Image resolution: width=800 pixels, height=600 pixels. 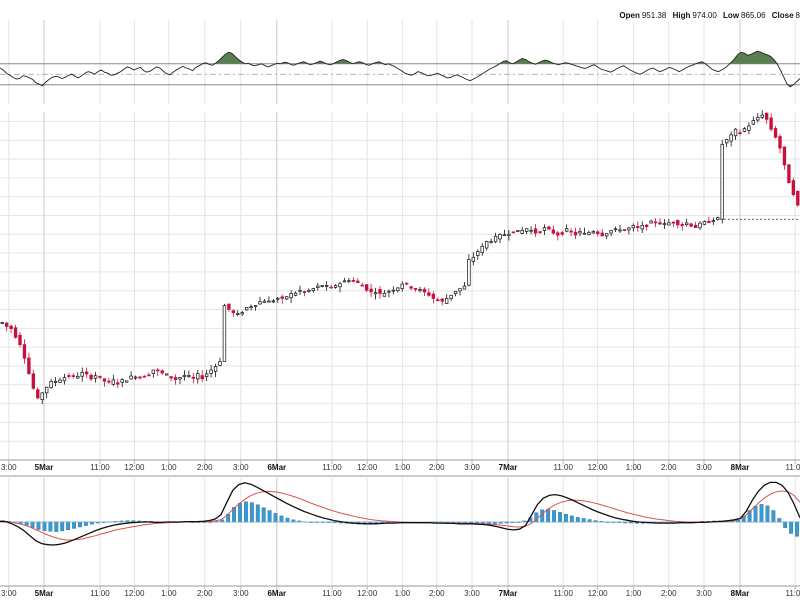 What do you see at coordinates (276, 467) in the screenshot?
I see `axis-tick-label: 6Mar` at bounding box center [276, 467].